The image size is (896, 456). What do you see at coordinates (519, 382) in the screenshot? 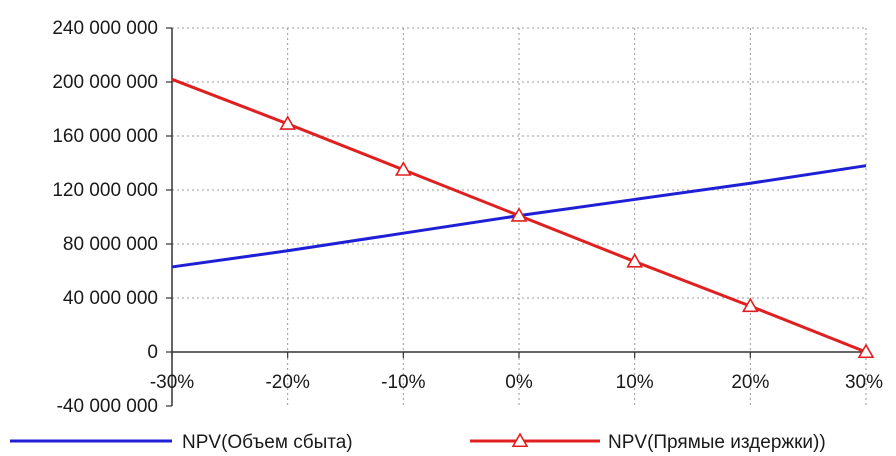
I see `x-tick-label: 0%` at bounding box center [519, 382].